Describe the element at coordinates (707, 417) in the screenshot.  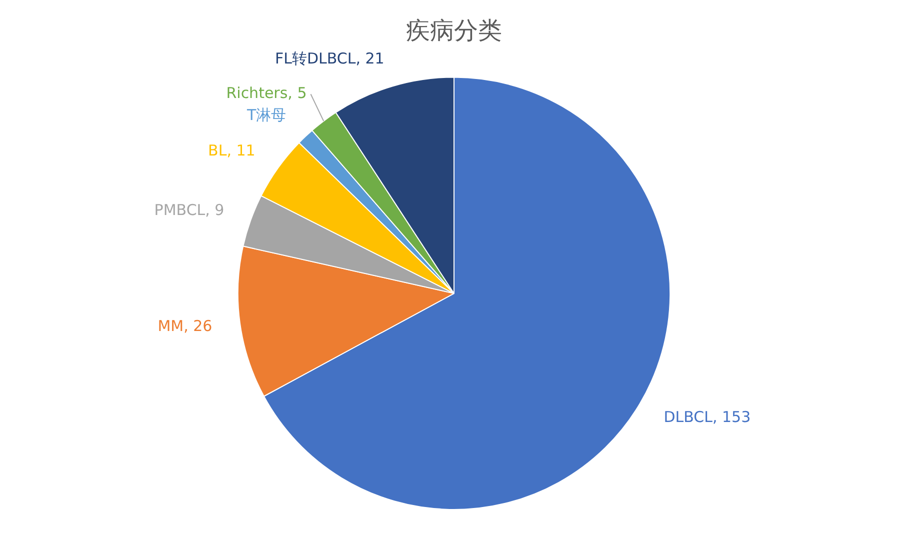
I see `slice-label: DLBCL, 153` at that location.